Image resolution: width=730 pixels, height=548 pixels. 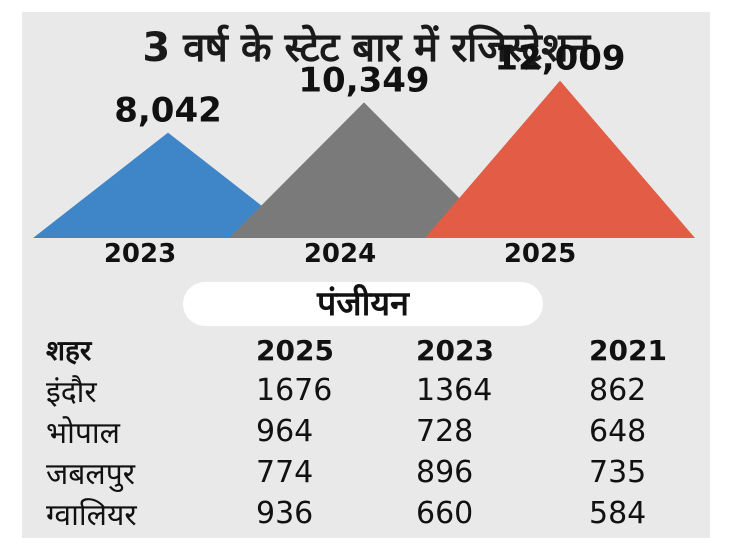 What do you see at coordinates (445, 472) in the screenshot?
I see `value-cell: 896` at bounding box center [445, 472].